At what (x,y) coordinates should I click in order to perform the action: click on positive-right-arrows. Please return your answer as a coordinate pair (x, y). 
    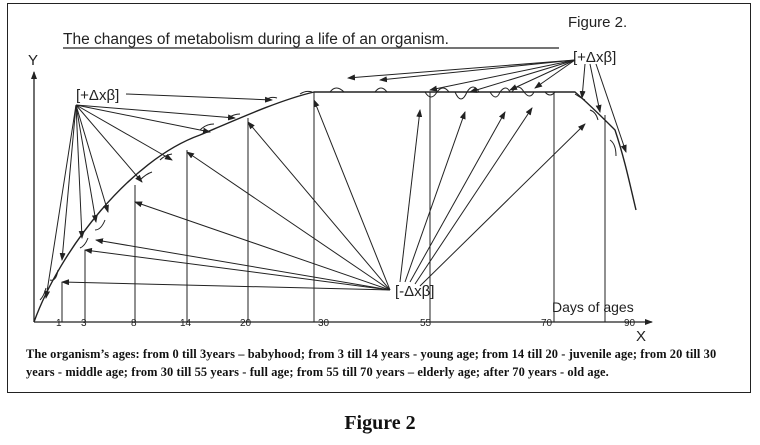
    Looking at the image, I should click on (487, 106).